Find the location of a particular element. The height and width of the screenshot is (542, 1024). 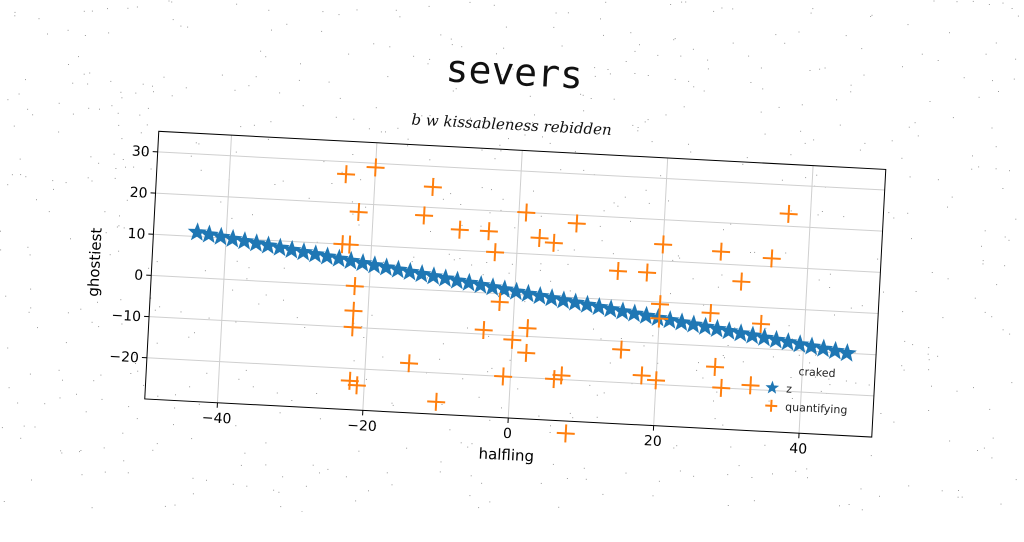

legend-item: quantifying is located at coordinates (806, 407).